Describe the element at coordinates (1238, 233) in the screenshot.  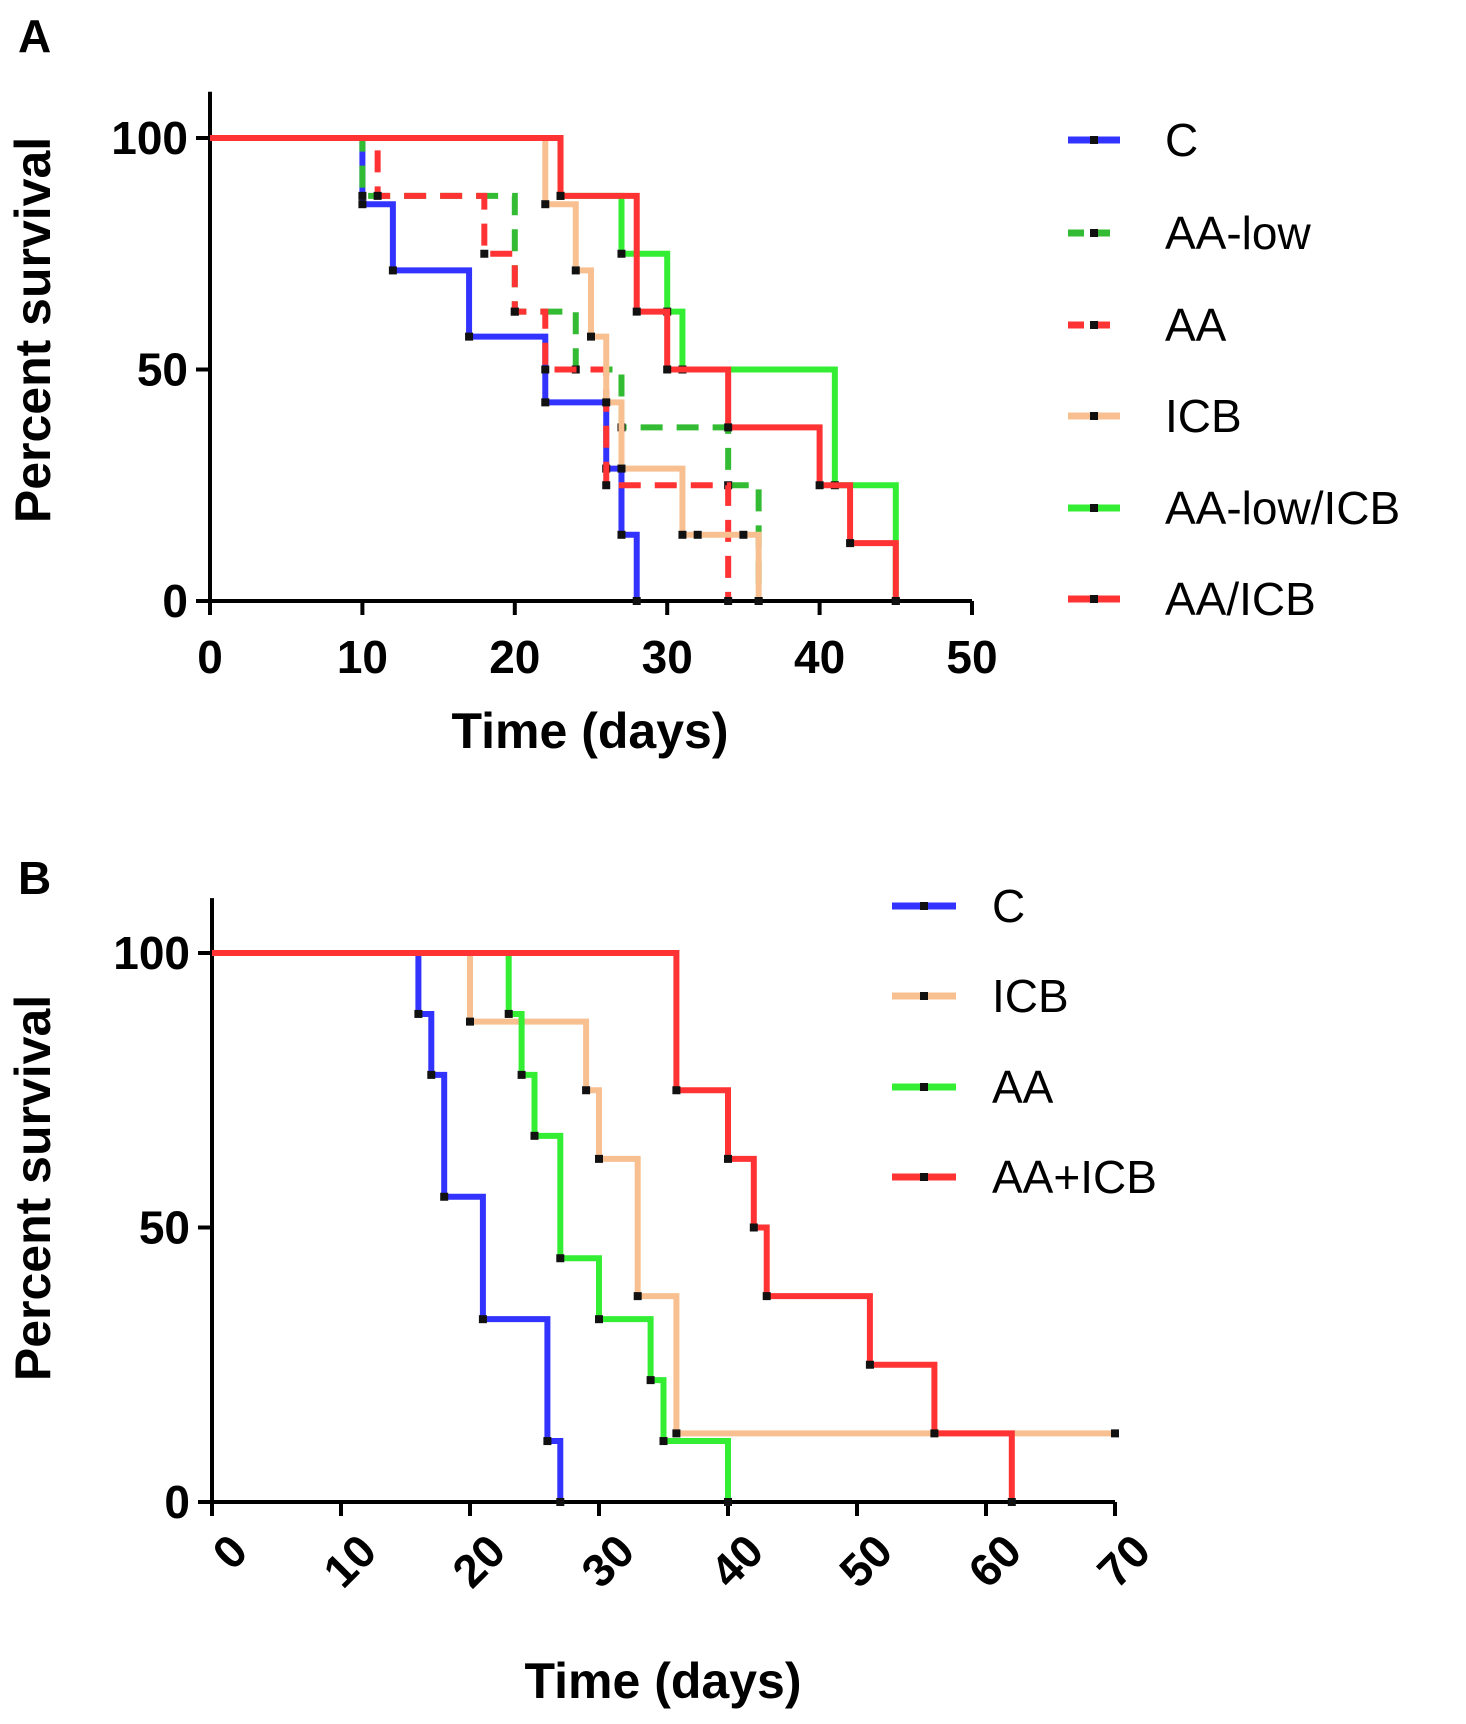
I see `legend-label: AA-low` at that location.